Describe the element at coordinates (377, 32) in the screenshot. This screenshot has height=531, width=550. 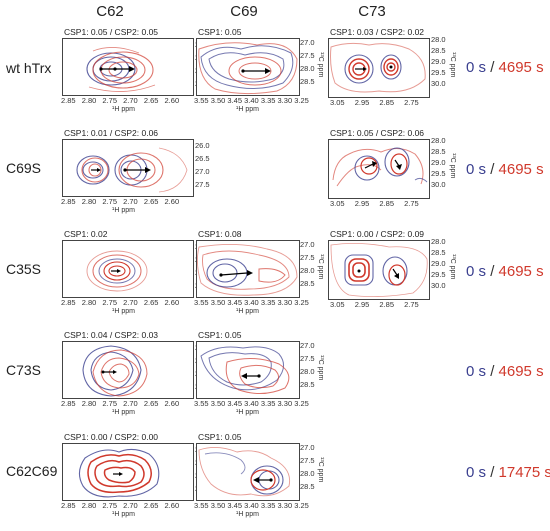
I see `csp-label: CSP1: 0.03 / CSP2: 0.02` at that location.